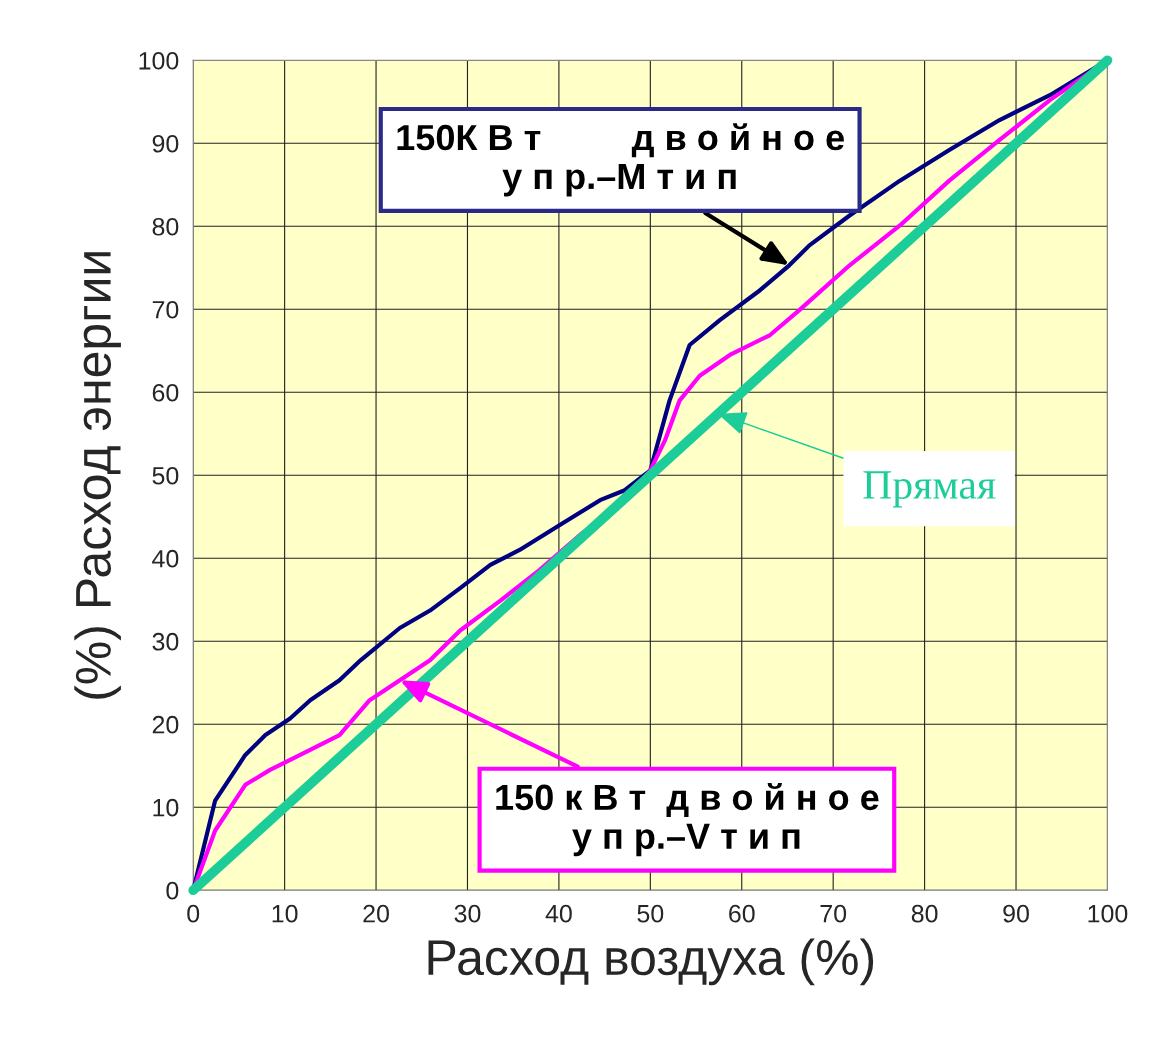 This screenshot has height=1040, width=1150. What do you see at coordinates (166, 807) in the screenshot?
I see `y-tick-label: 10` at bounding box center [166, 807].